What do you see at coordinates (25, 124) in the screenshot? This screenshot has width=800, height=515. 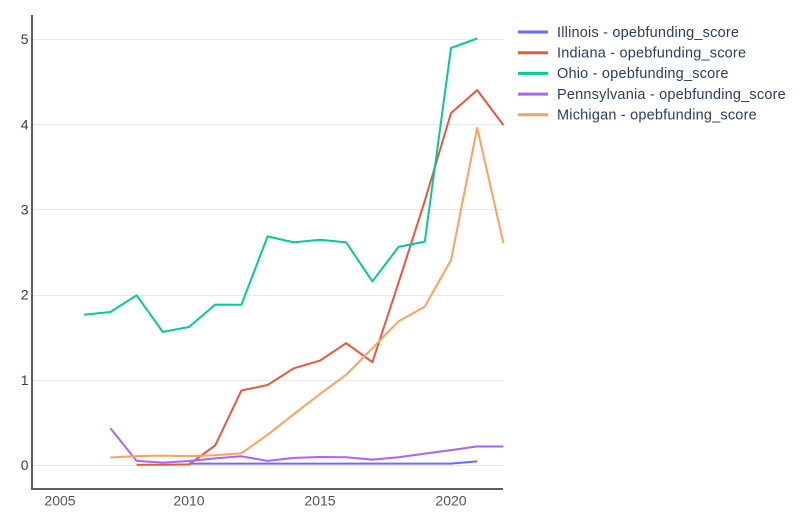 I see `svg-text: 4` at bounding box center [25, 124].